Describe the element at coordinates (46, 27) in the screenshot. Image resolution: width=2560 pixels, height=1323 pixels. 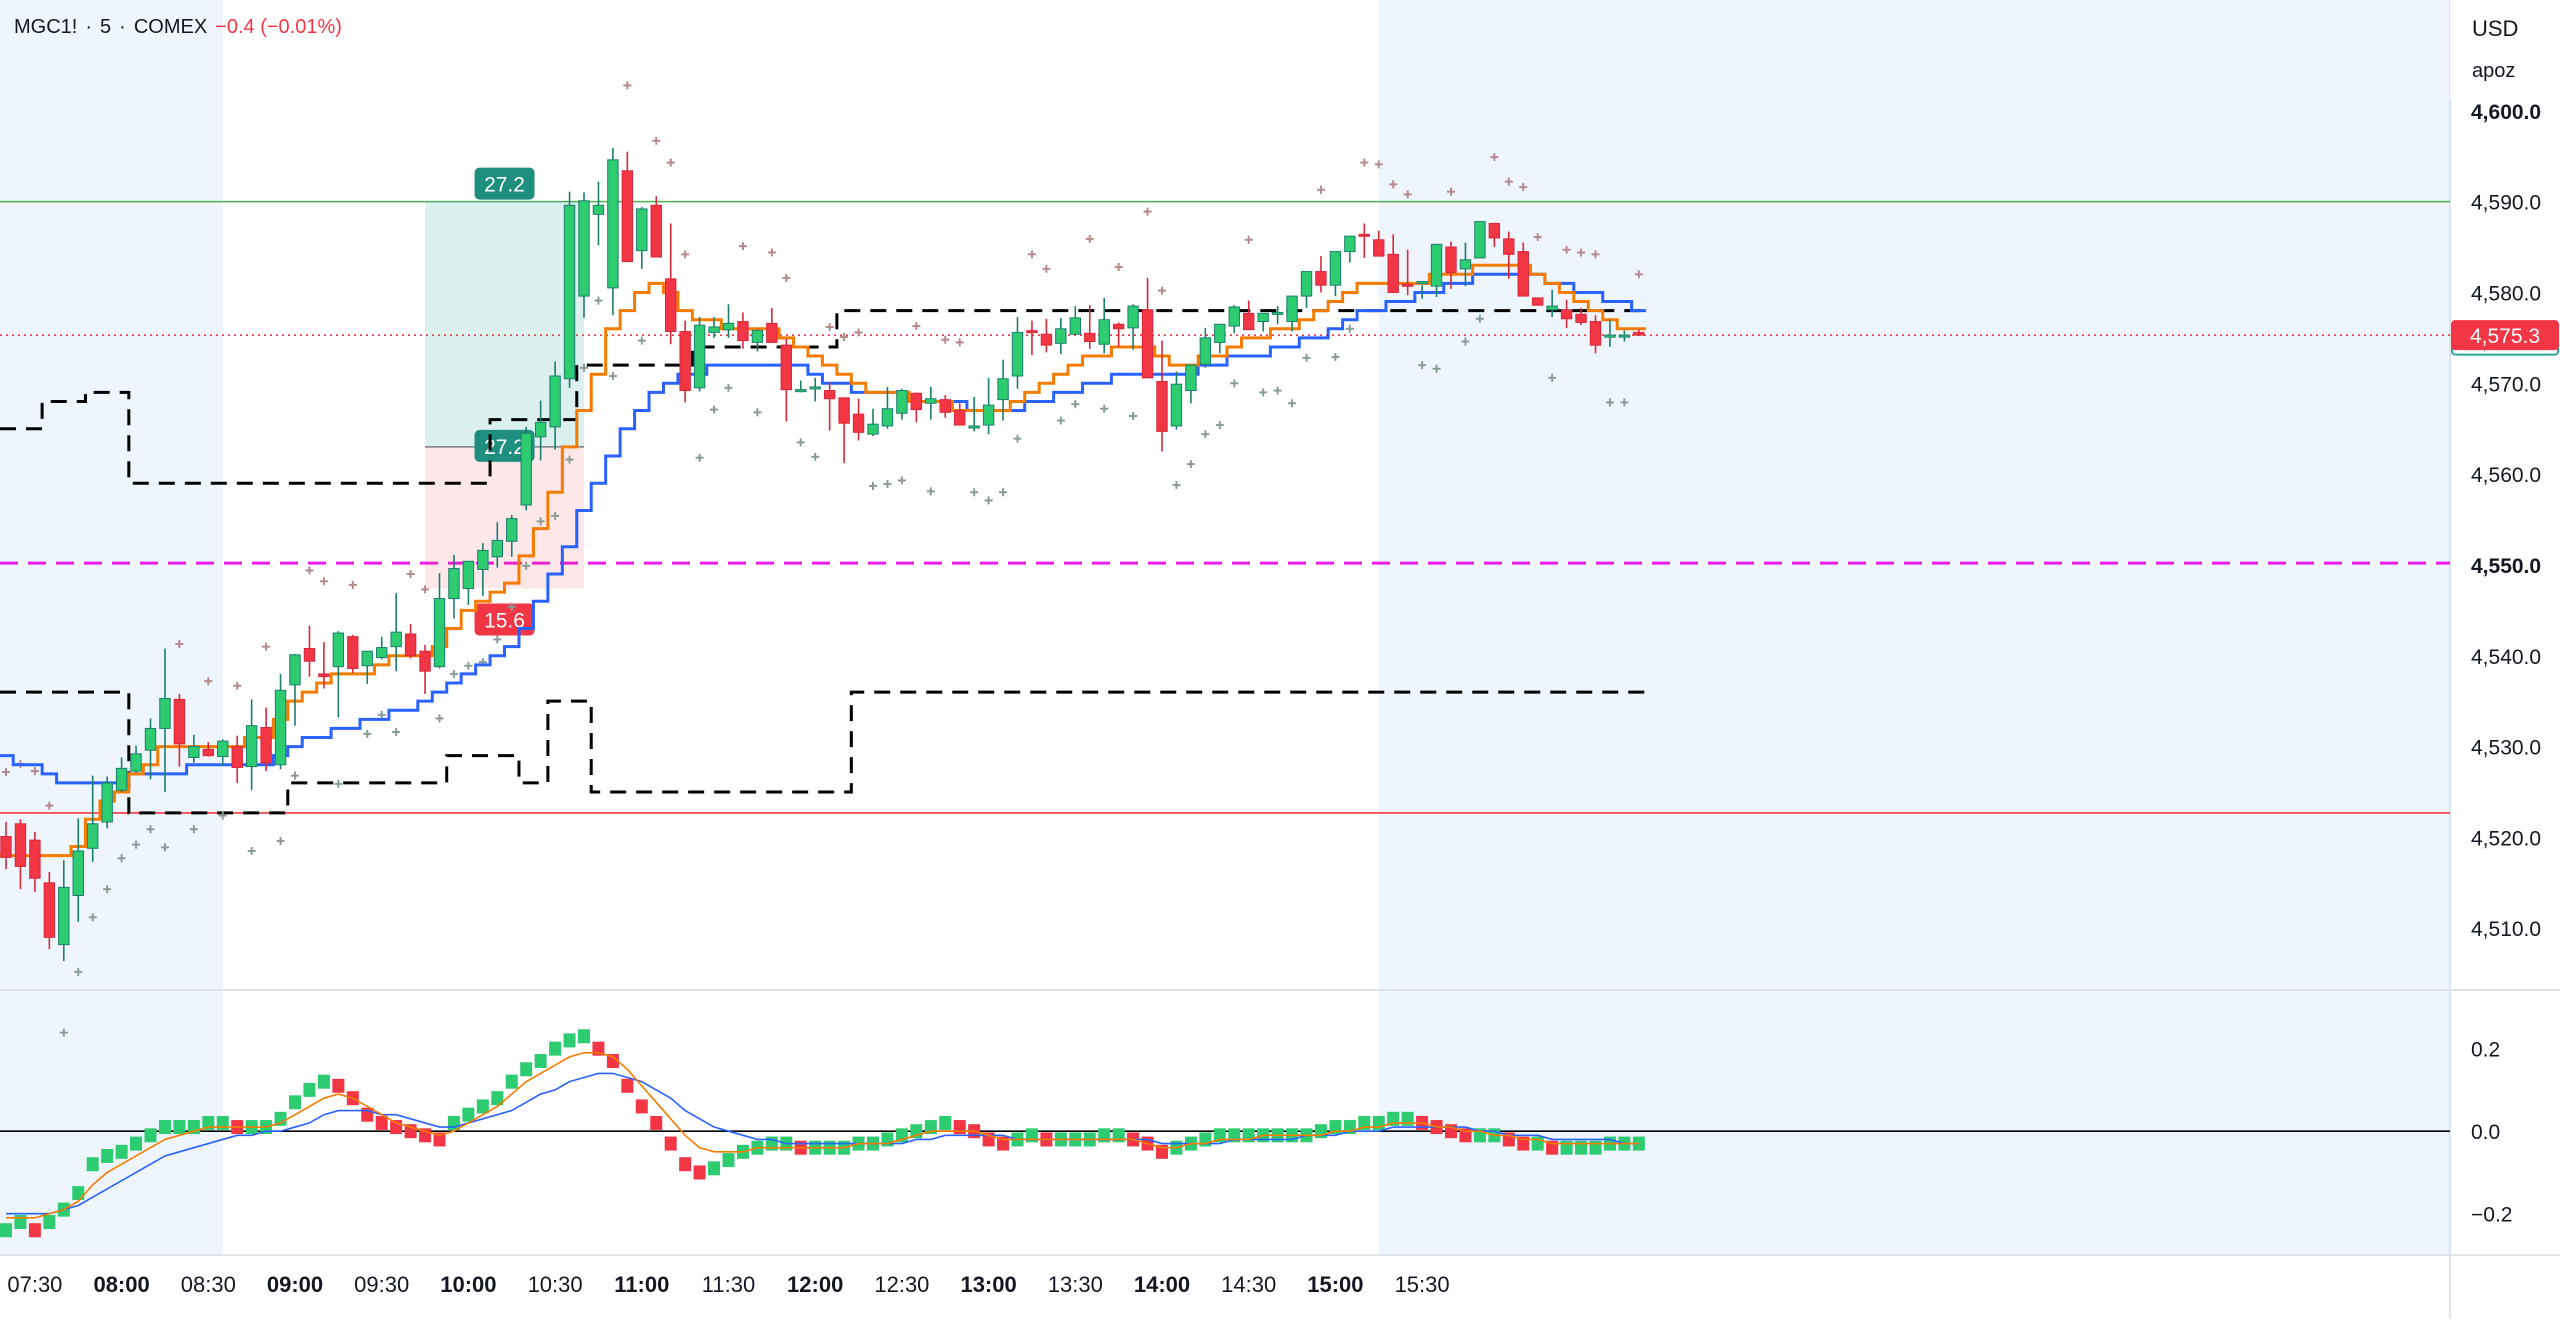
I see `symbol-name: MGC1!` at that location.